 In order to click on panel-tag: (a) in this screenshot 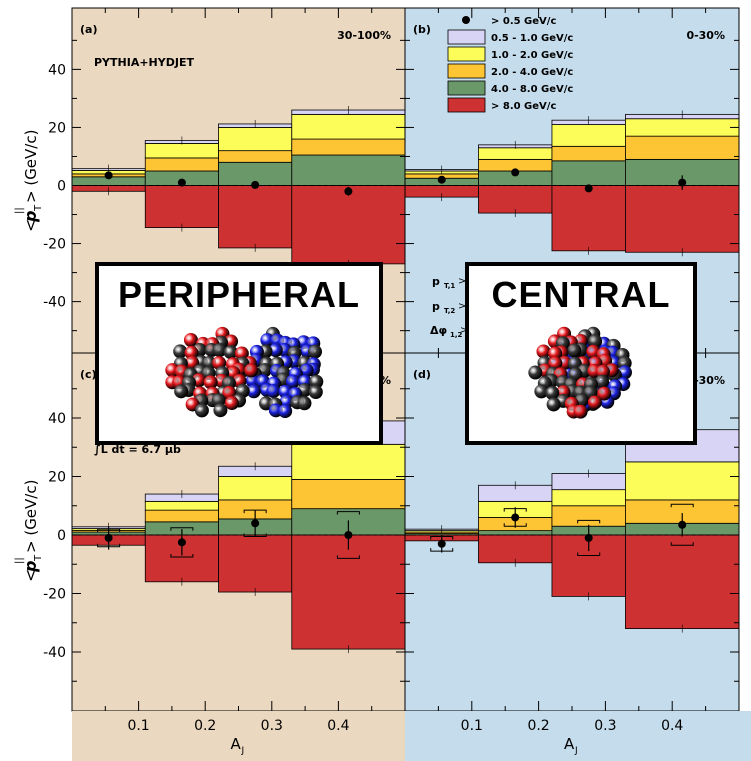, I will do `click(88, 29)`.